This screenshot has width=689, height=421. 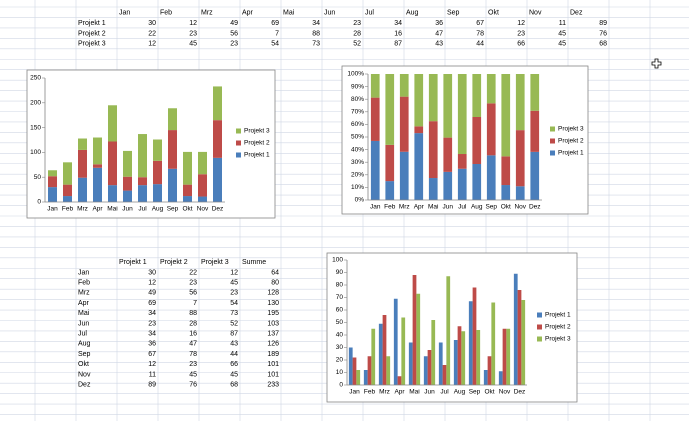 What do you see at coordinates (357, 137) in the screenshot?
I see `y-tick-label: 50%` at bounding box center [357, 137].